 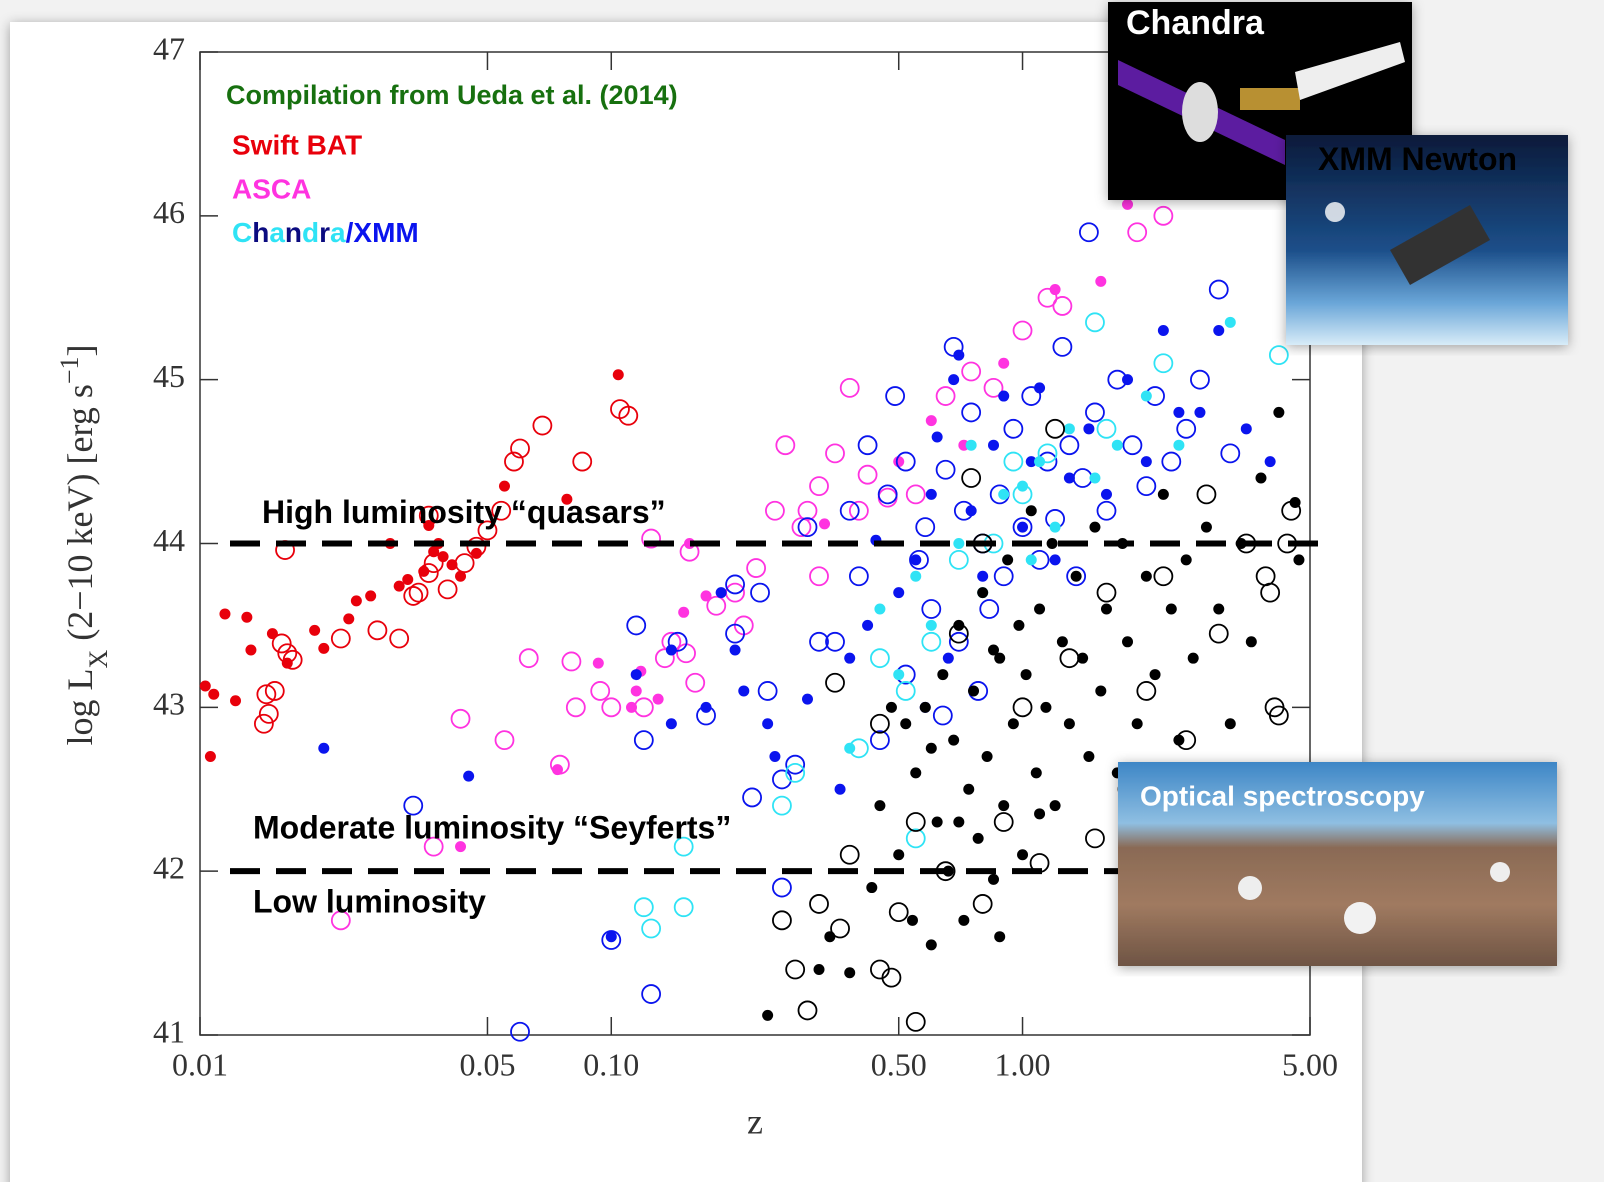 I want to click on legend-letter: r, so click(x=324, y=232).